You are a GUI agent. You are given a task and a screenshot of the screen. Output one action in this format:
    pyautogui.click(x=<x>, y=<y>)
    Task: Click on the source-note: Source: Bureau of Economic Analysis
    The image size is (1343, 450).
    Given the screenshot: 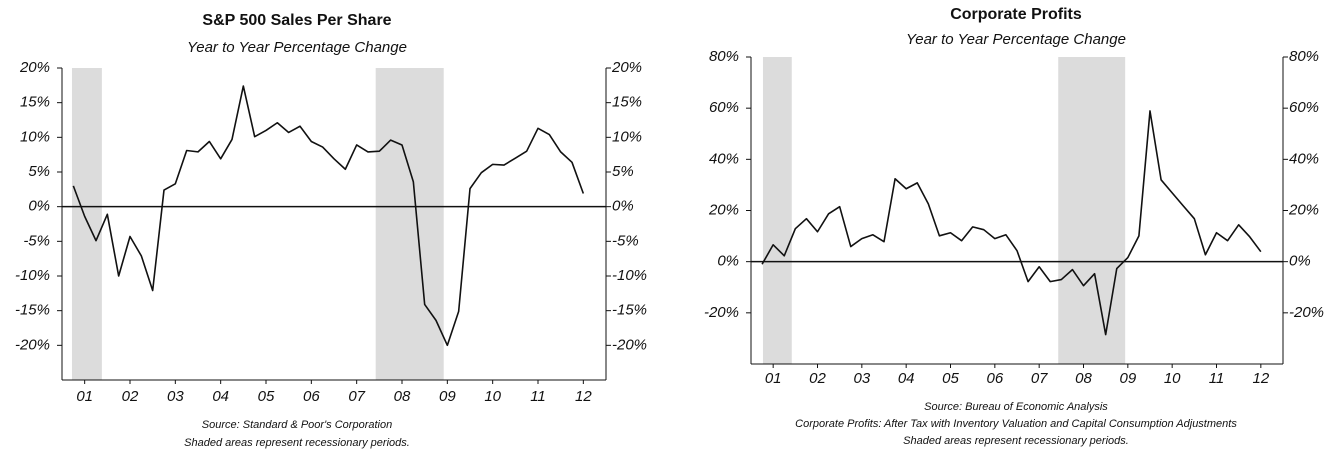 What is the action you would take?
    pyautogui.click(x=1016, y=407)
    